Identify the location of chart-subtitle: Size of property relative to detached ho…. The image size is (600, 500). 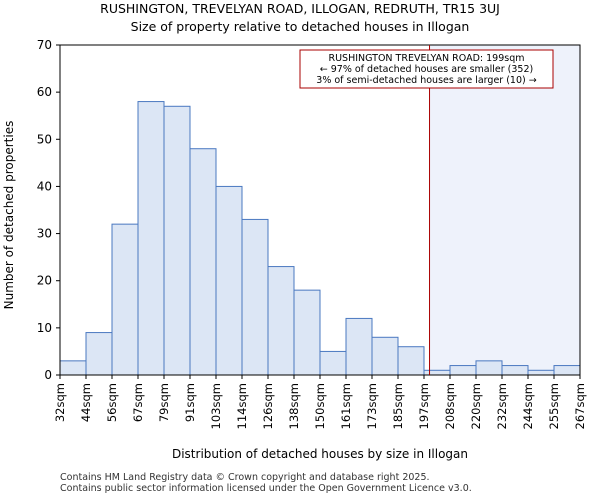
(300, 26).